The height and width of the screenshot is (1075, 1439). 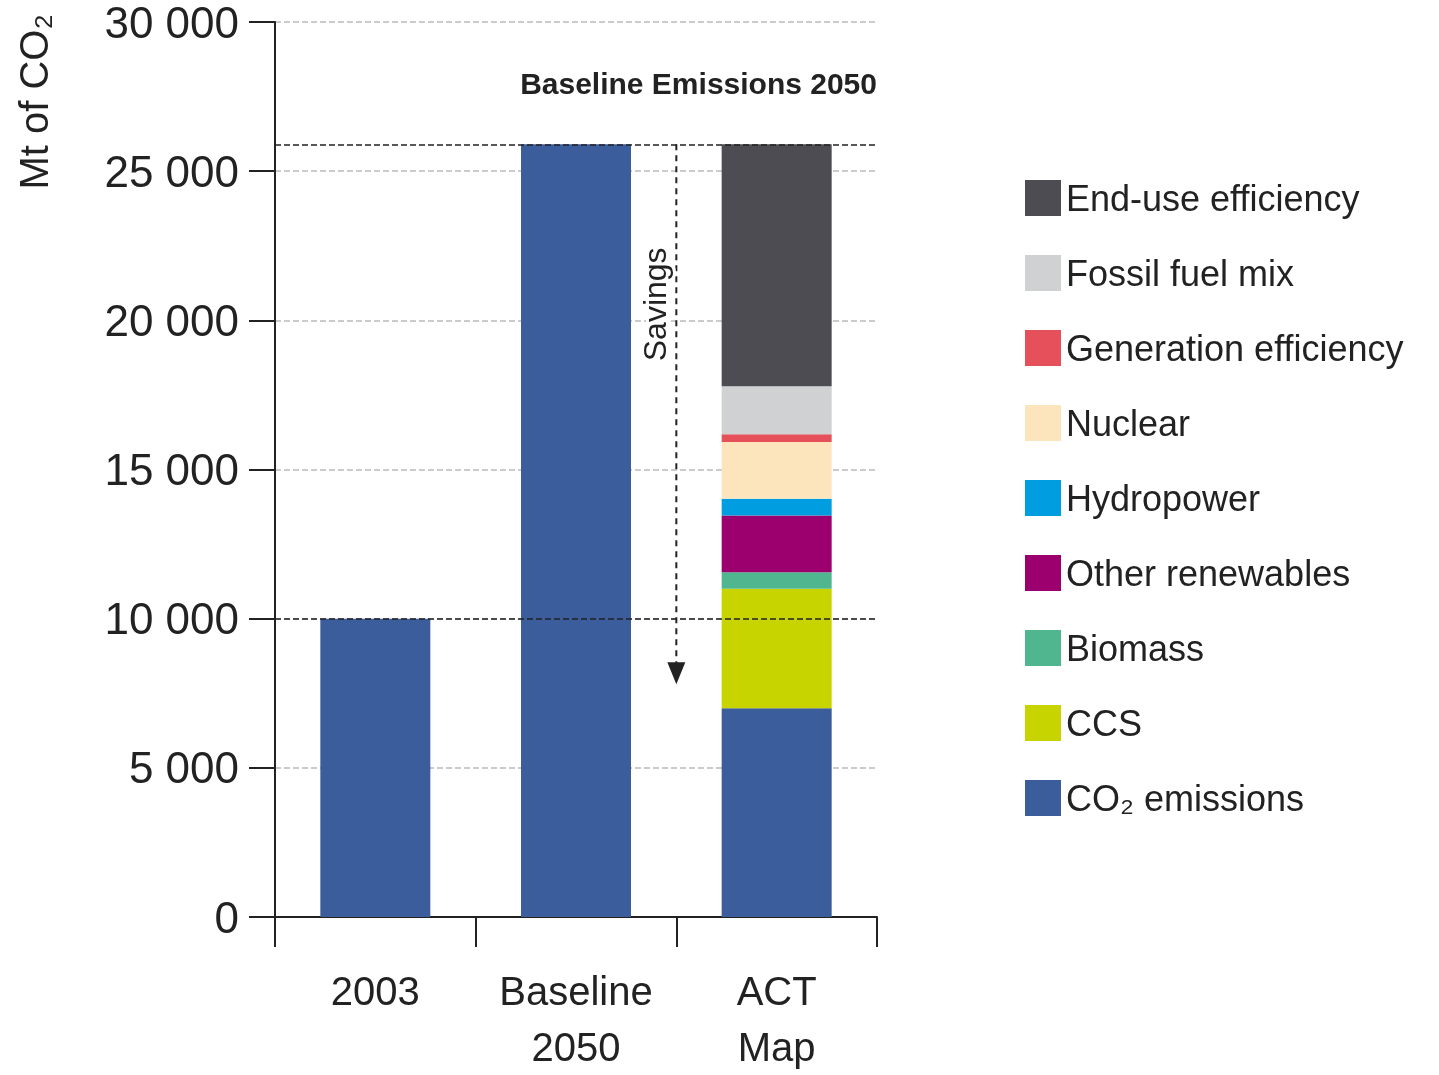 I want to click on legend-label: Biomass, so click(x=1135, y=648).